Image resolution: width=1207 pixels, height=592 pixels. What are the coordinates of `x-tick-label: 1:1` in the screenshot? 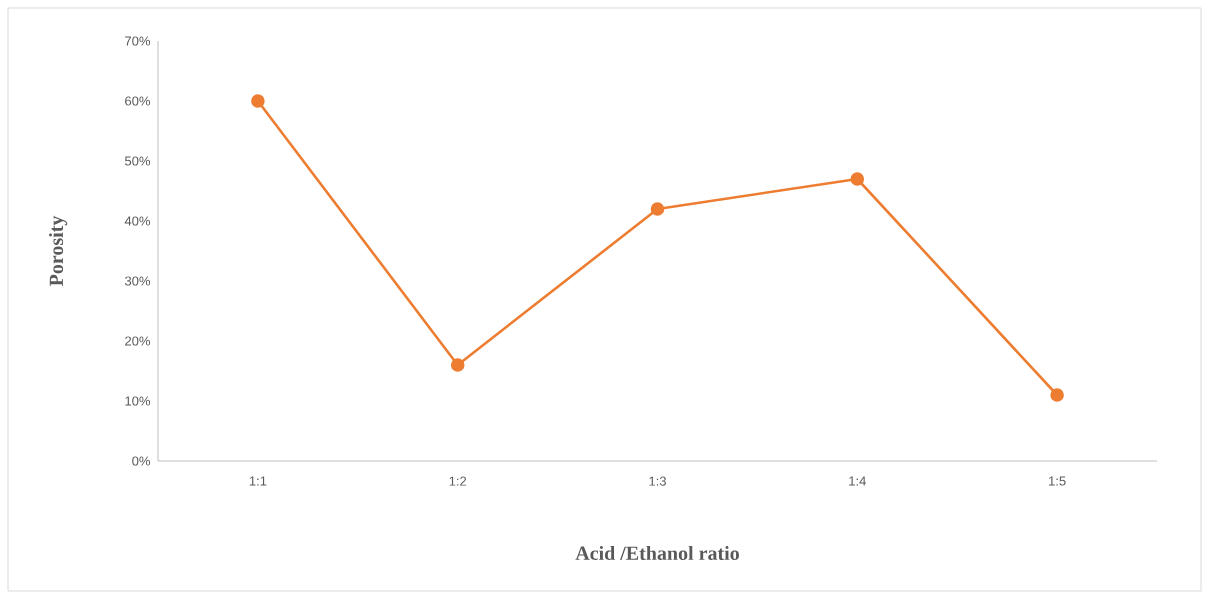 It's located at (258, 481).